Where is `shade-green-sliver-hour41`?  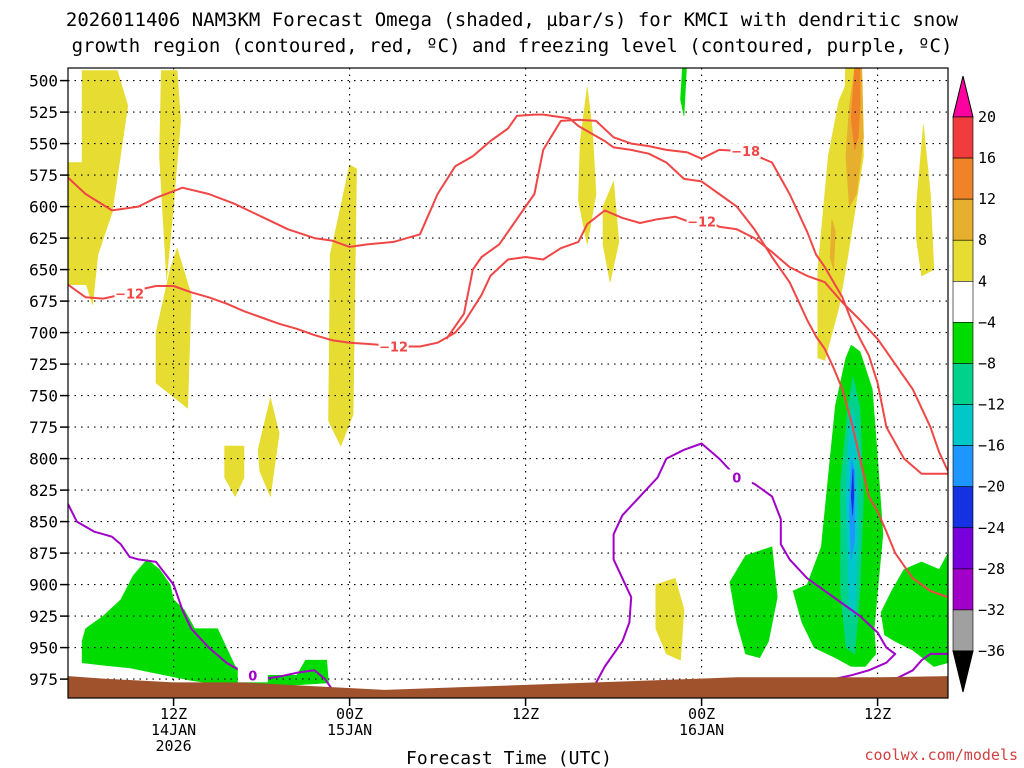 shade-green-sliver-hour41 is located at coordinates (683, 92).